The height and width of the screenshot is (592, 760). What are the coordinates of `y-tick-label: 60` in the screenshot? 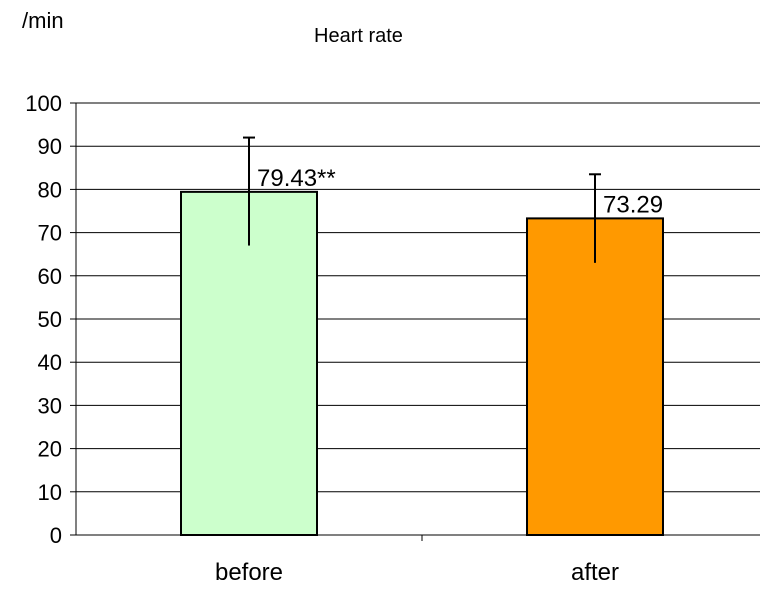 It's located at (50, 276).